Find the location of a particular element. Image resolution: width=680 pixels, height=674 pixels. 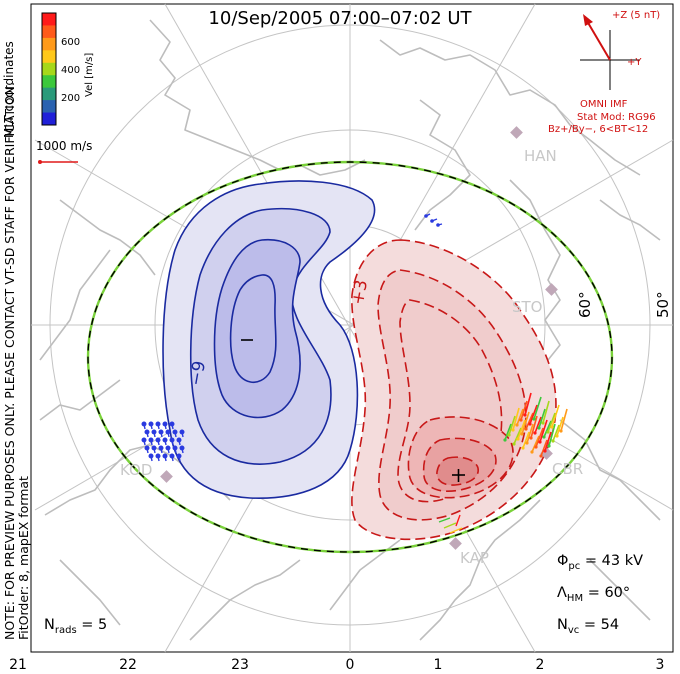

imf-source: OMNI IMF is located at coordinates (604, 104).